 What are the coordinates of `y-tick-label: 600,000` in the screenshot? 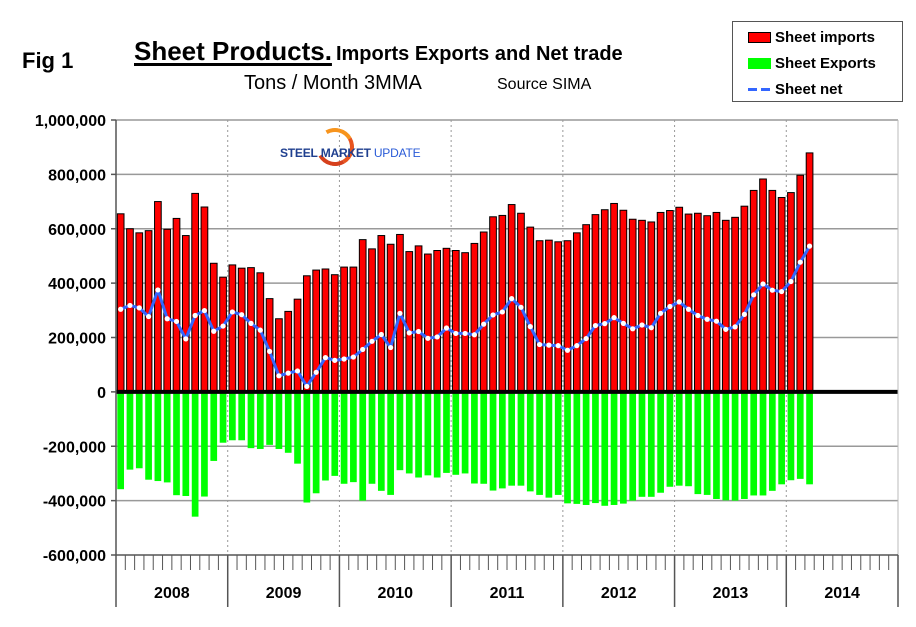 It's located at (77, 230).